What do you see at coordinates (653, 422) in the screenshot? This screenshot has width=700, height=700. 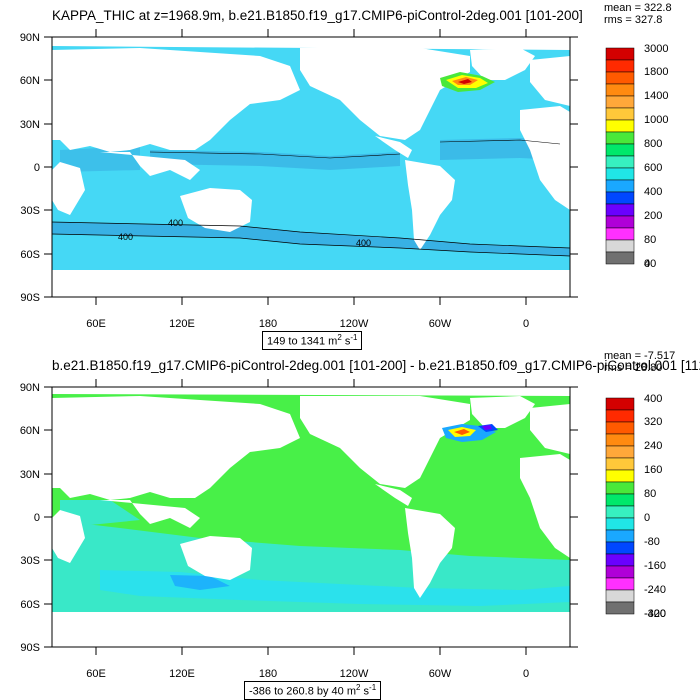 I see `bottom-colorbar-label: 320` at bounding box center [653, 422].